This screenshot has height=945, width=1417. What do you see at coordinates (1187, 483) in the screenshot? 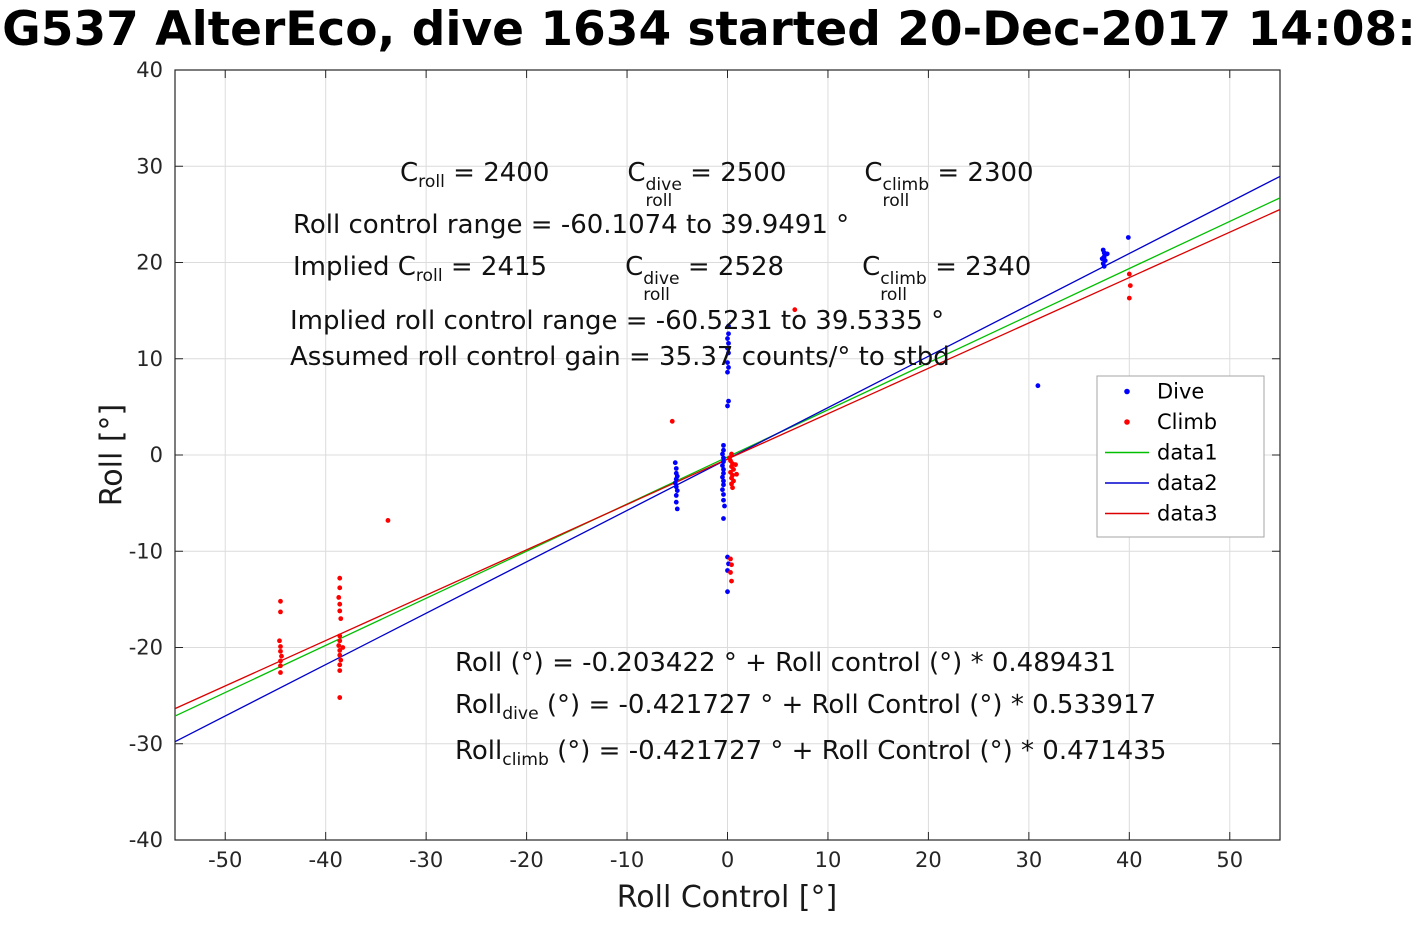
I see `legend-label: data2` at bounding box center [1187, 483].